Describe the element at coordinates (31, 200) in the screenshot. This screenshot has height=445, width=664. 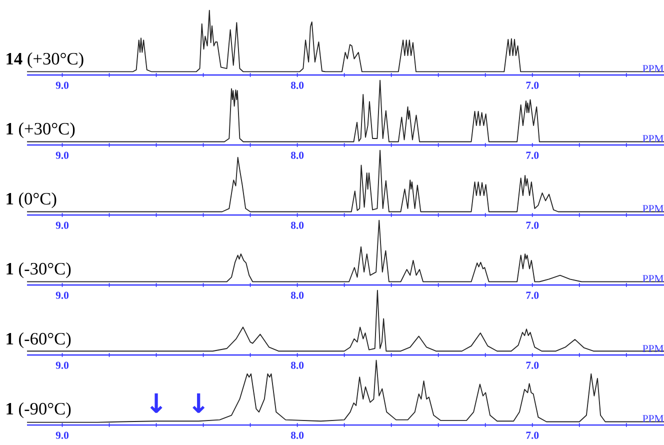
I see `series-label: 1 (0°C)` at that location.